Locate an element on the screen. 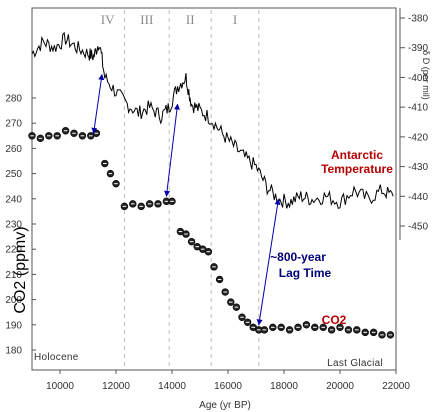 The height and width of the screenshot is (412, 434). right-tick-label: -430 is located at coordinates (418, 167).